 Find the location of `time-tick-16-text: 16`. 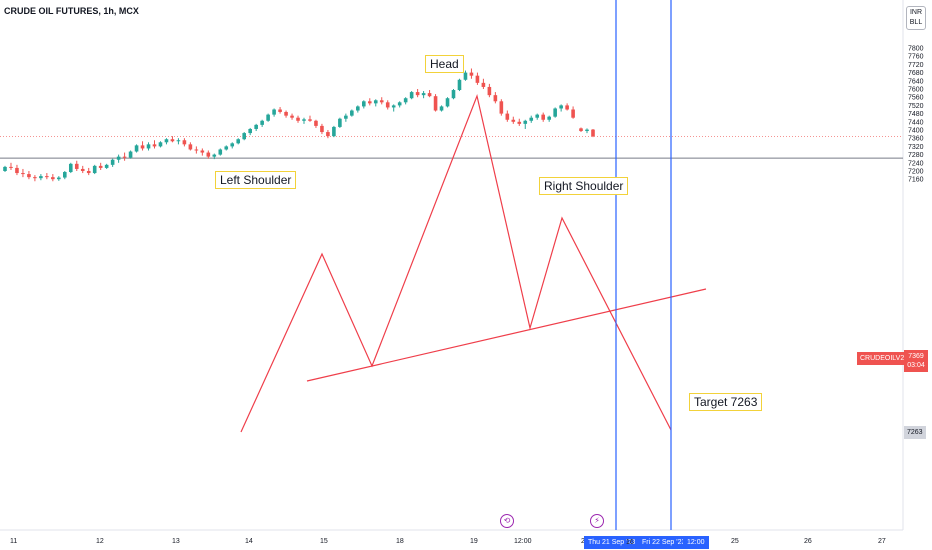

time-tick-16-text: 16 is located at coordinates (630, 542).